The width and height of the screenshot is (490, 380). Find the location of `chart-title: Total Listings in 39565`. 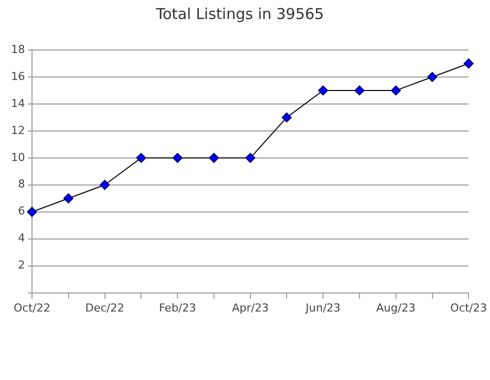

chart-title: Total Listings in 39565 is located at coordinates (239, 13).